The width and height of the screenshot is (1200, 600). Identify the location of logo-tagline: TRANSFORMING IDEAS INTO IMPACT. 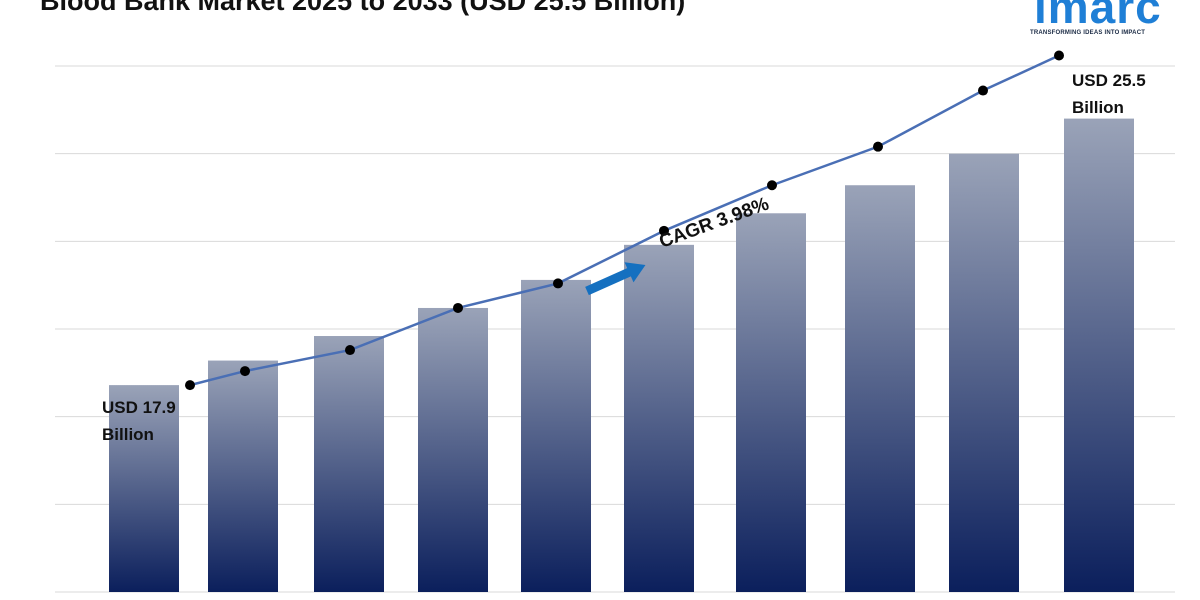
(1088, 33).